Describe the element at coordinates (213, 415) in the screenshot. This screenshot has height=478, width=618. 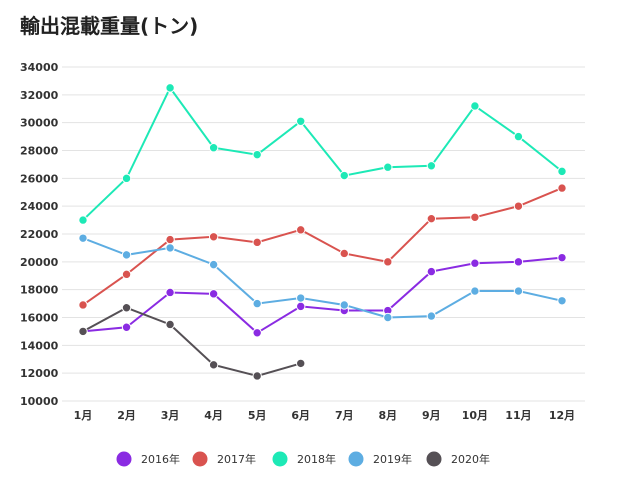
I see `x-tick-label: 4月` at that location.